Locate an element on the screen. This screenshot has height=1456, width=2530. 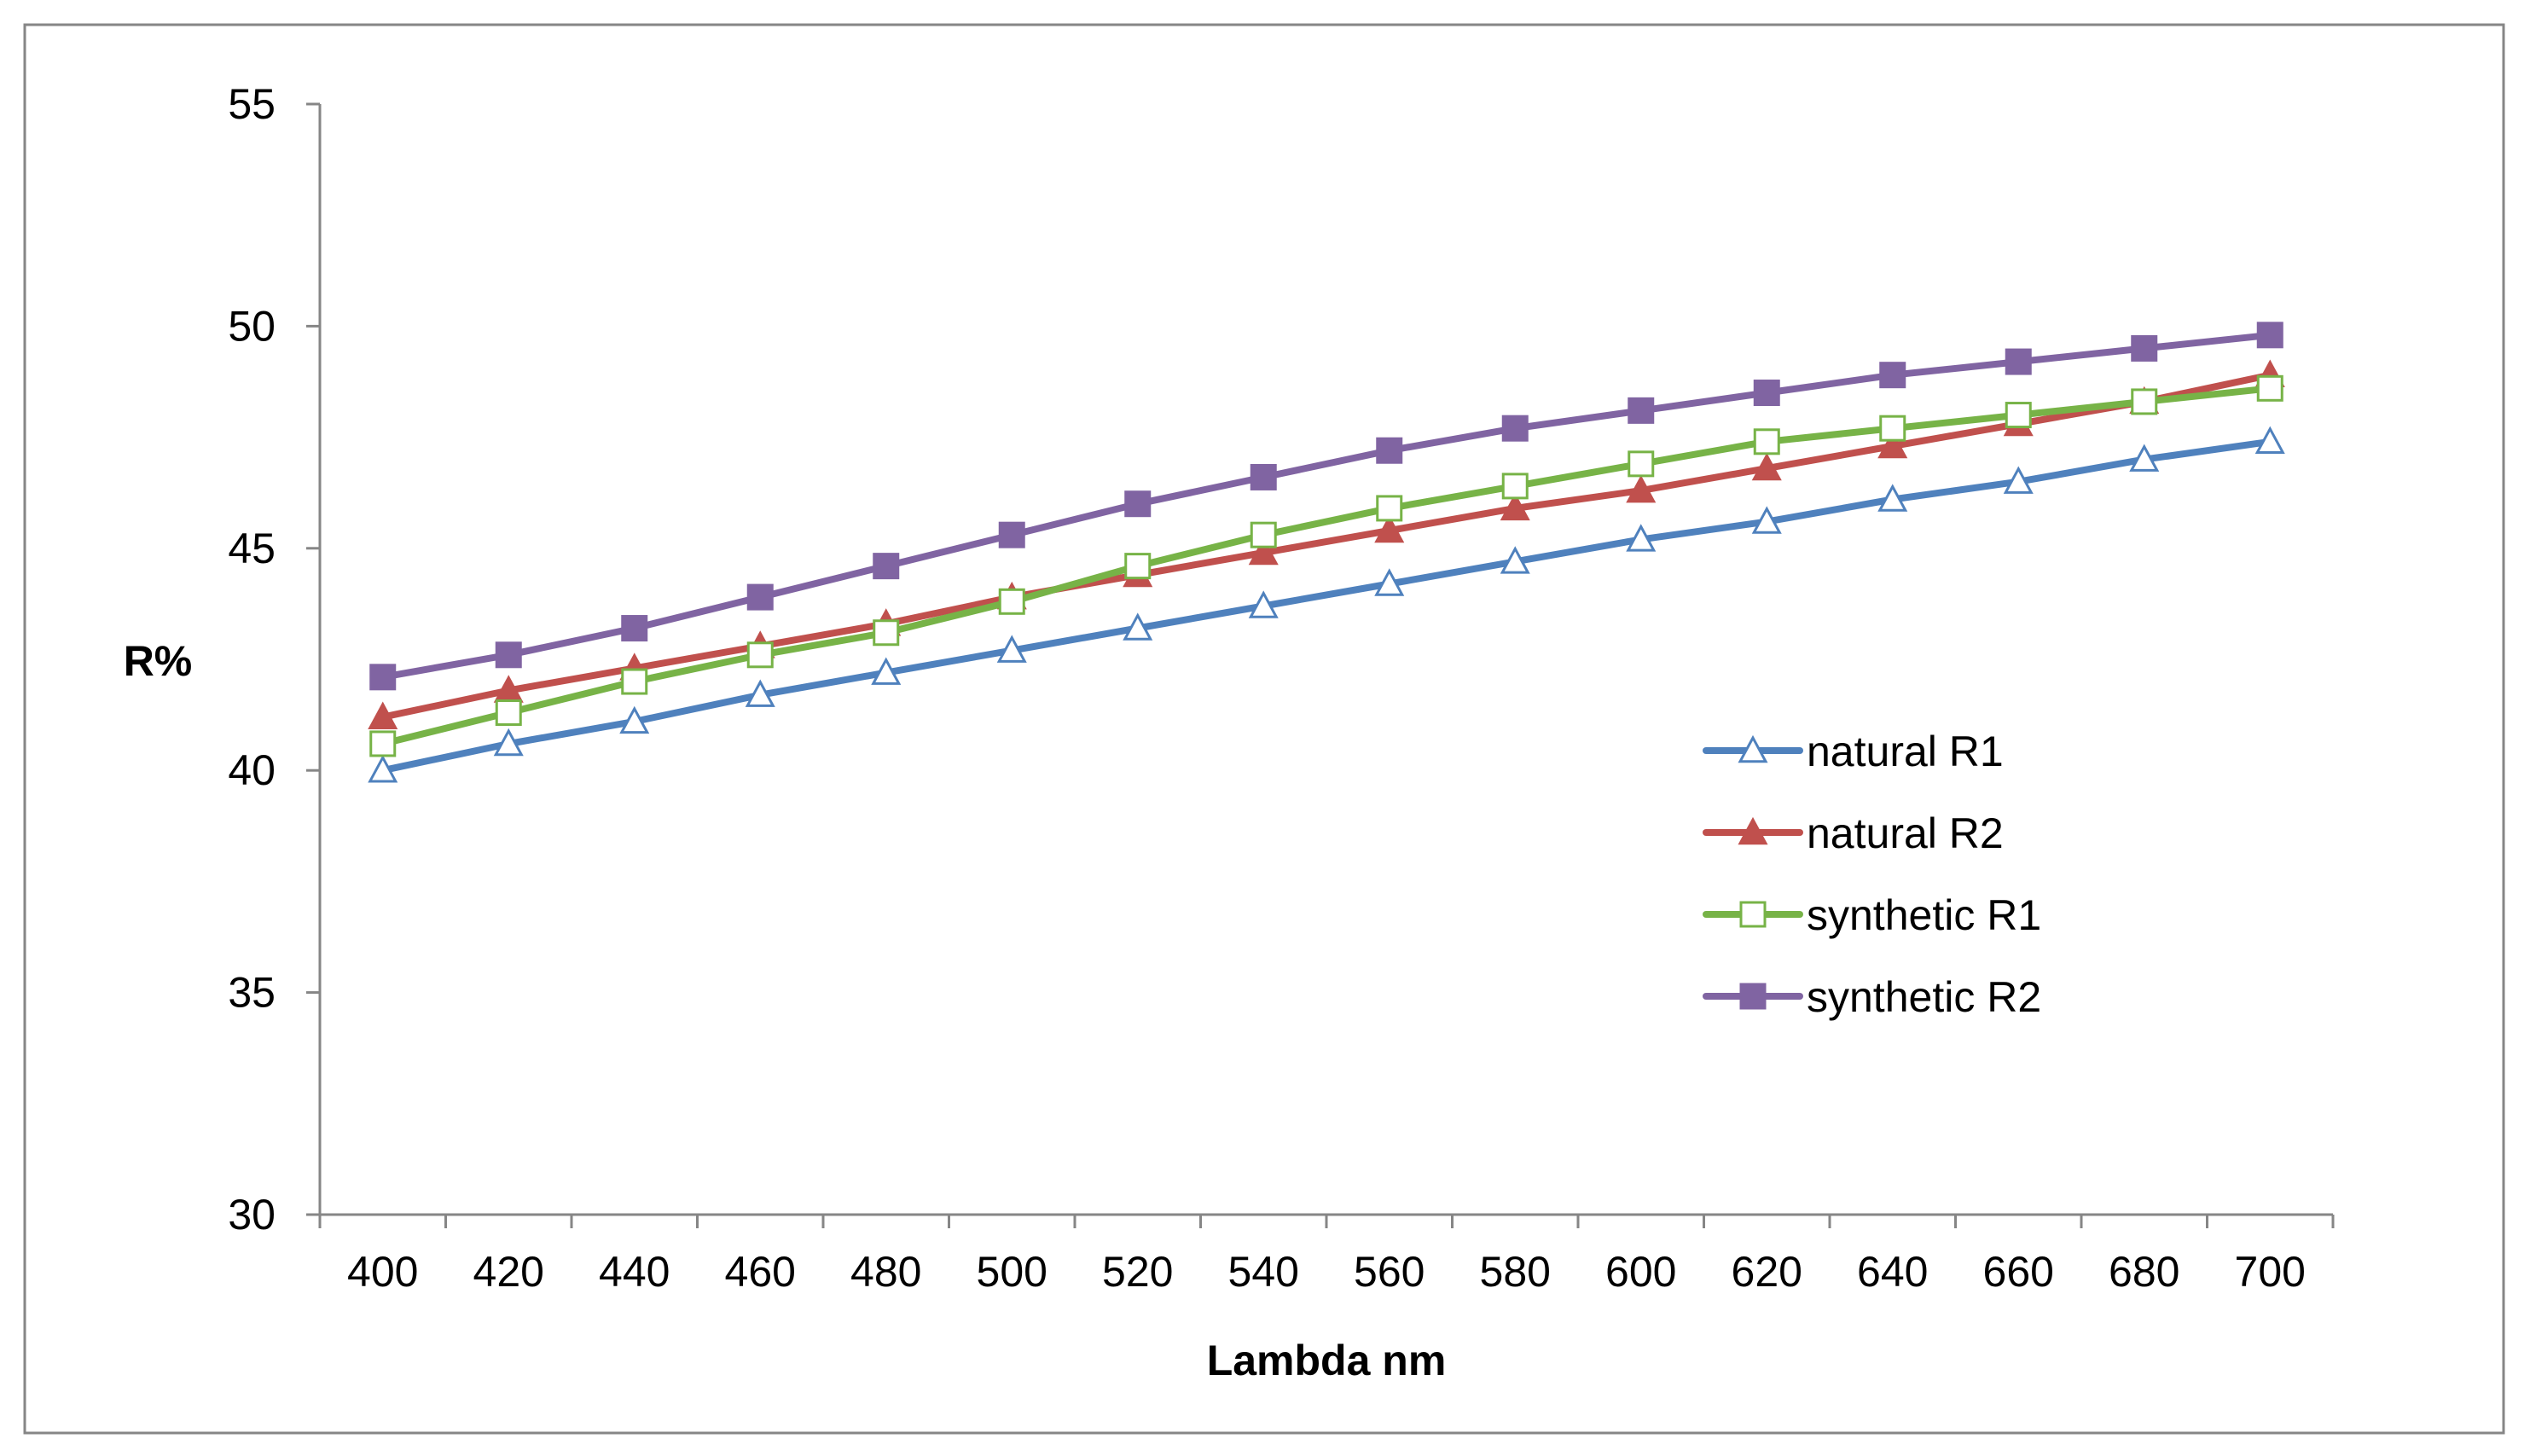
legend-label: synthetic R1 is located at coordinates (1924, 915).